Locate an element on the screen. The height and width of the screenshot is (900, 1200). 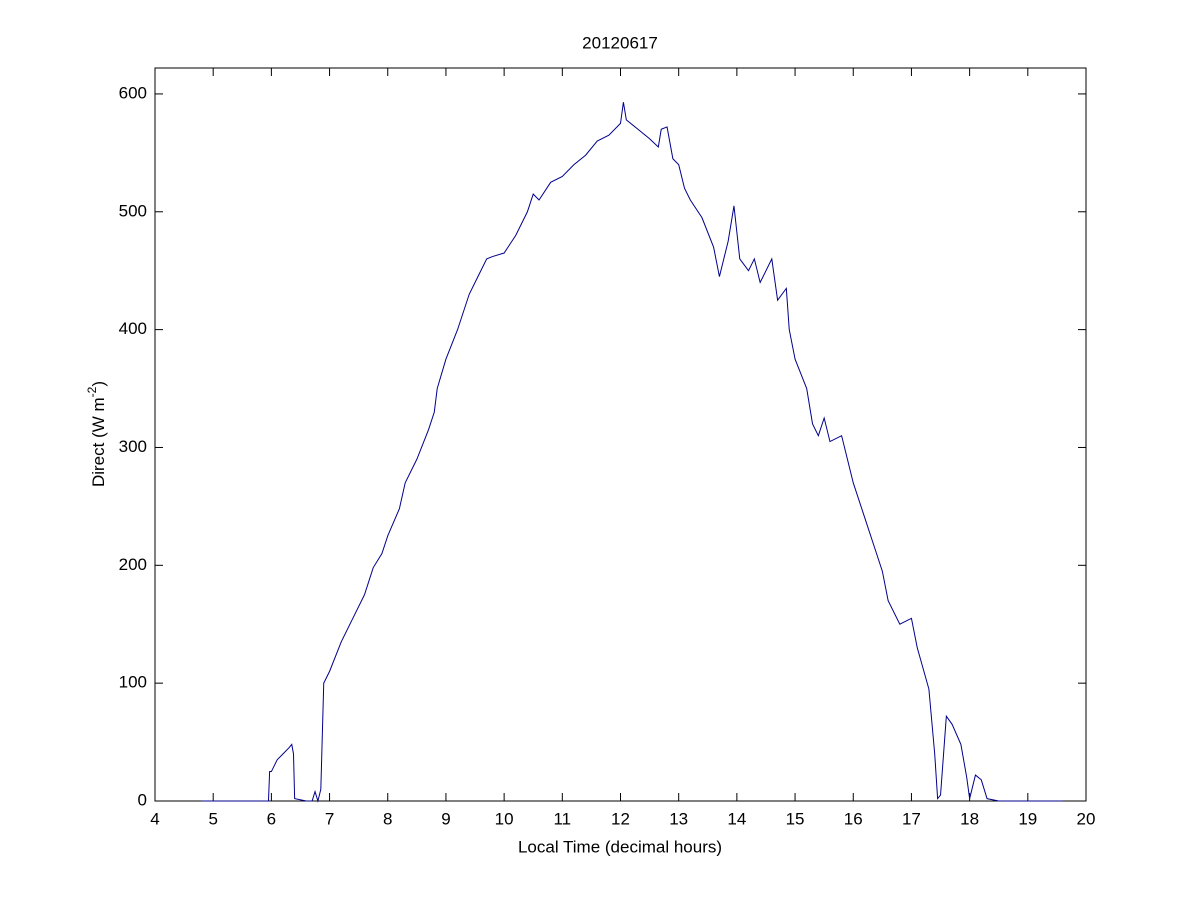
y-axis-label-sup: -2 is located at coordinates (92, 391).